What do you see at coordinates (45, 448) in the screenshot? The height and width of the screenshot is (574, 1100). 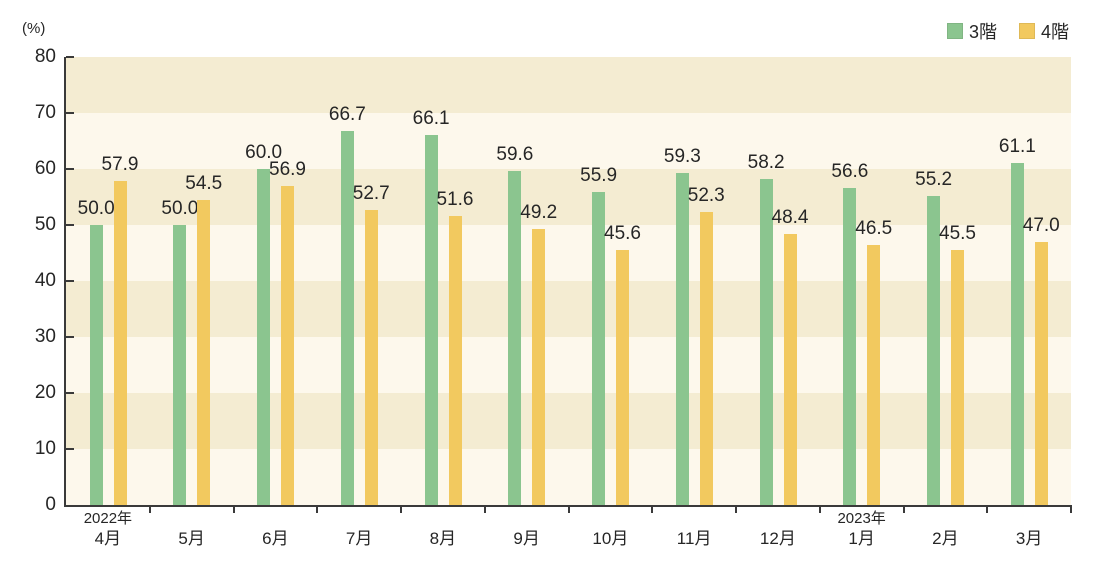 I see `y-tick-label: 10` at bounding box center [45, 448].